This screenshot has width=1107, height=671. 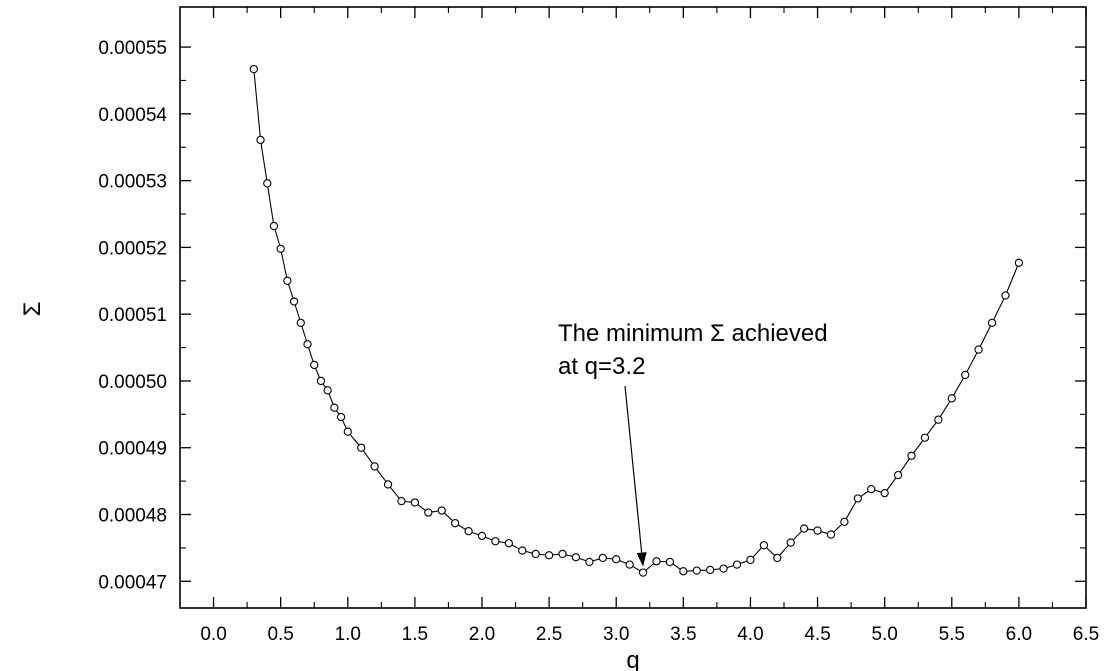 What do you see at coordinates (1019, 634) in the screenshot?
I see `x-tick-label: 6.0` at bounding box center [1019, 634].